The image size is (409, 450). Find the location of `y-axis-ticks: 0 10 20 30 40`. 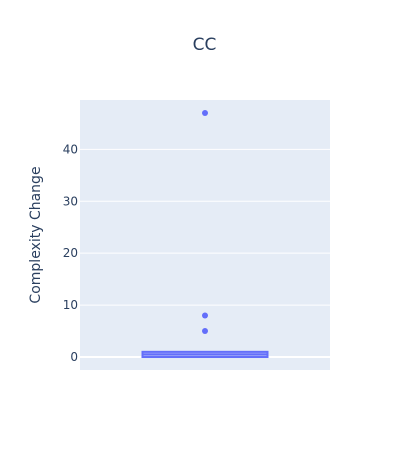

y-axis-ticks: 0 10 20 30 40 is located at coordinates (70, 253).